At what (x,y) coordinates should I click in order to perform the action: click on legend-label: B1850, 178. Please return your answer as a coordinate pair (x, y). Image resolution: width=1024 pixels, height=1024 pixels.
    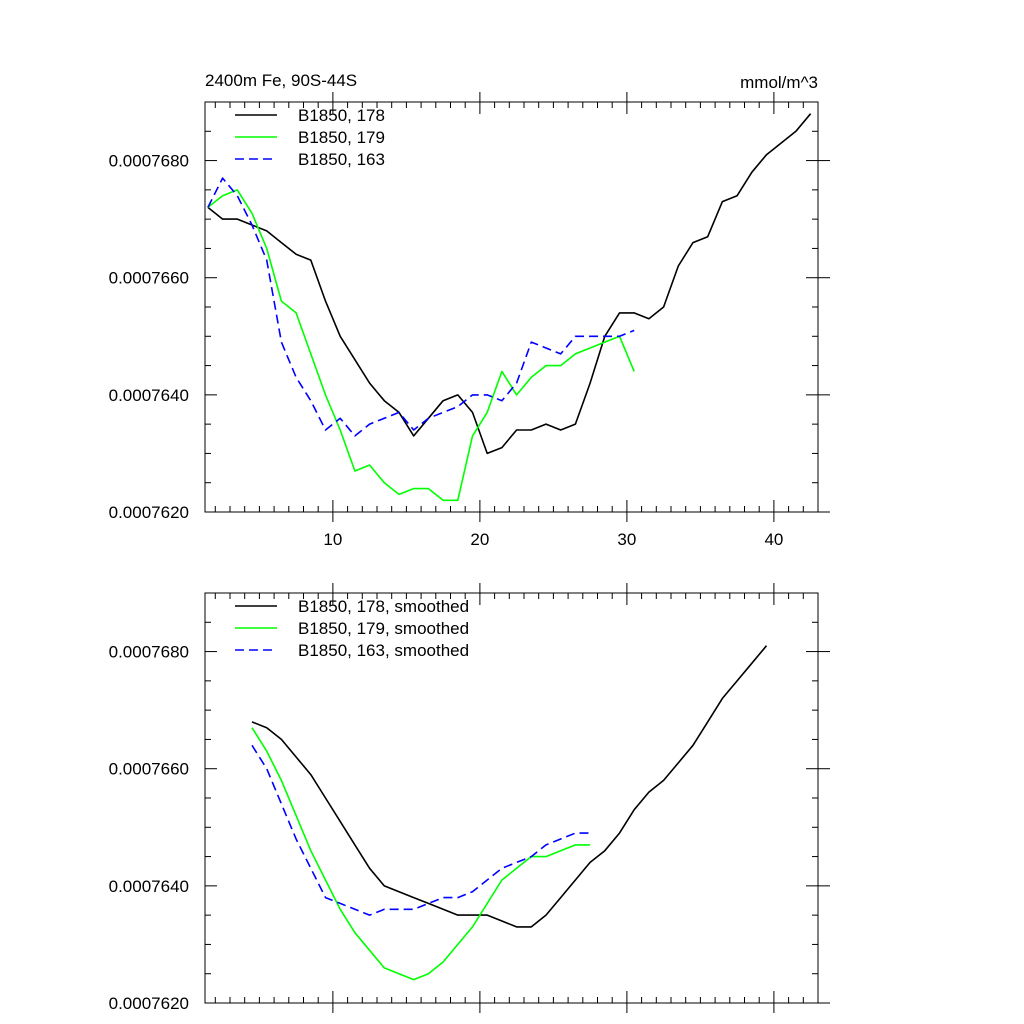
    Looking at the image, I should click on (341, 115).